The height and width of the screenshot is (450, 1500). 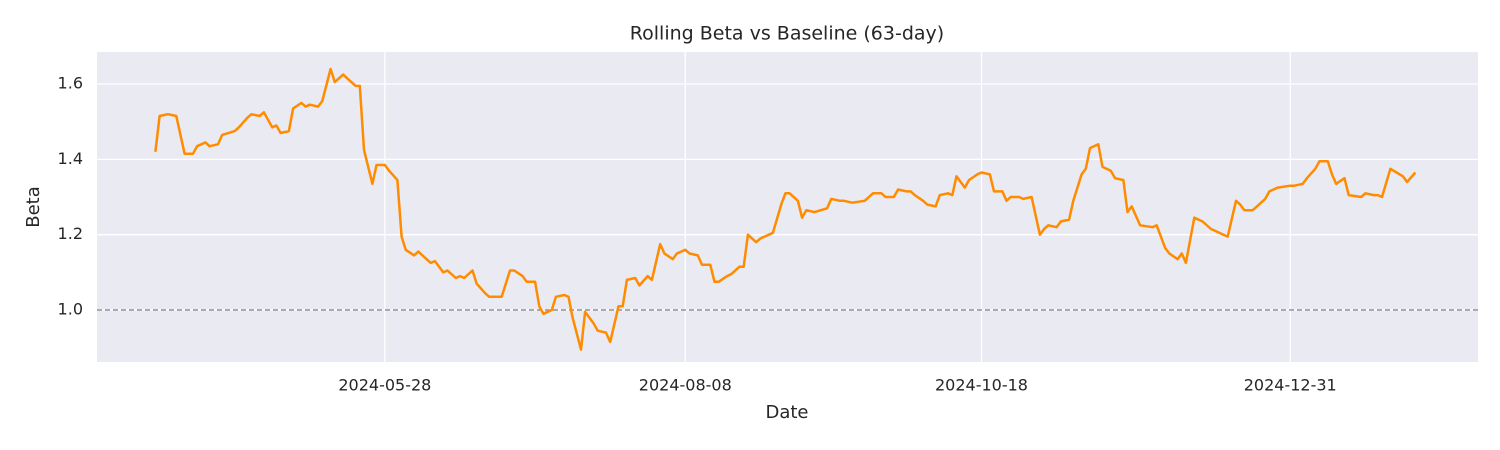 I want to click on x-tick-label: 2024-08-08, so click(x=685, y=385).